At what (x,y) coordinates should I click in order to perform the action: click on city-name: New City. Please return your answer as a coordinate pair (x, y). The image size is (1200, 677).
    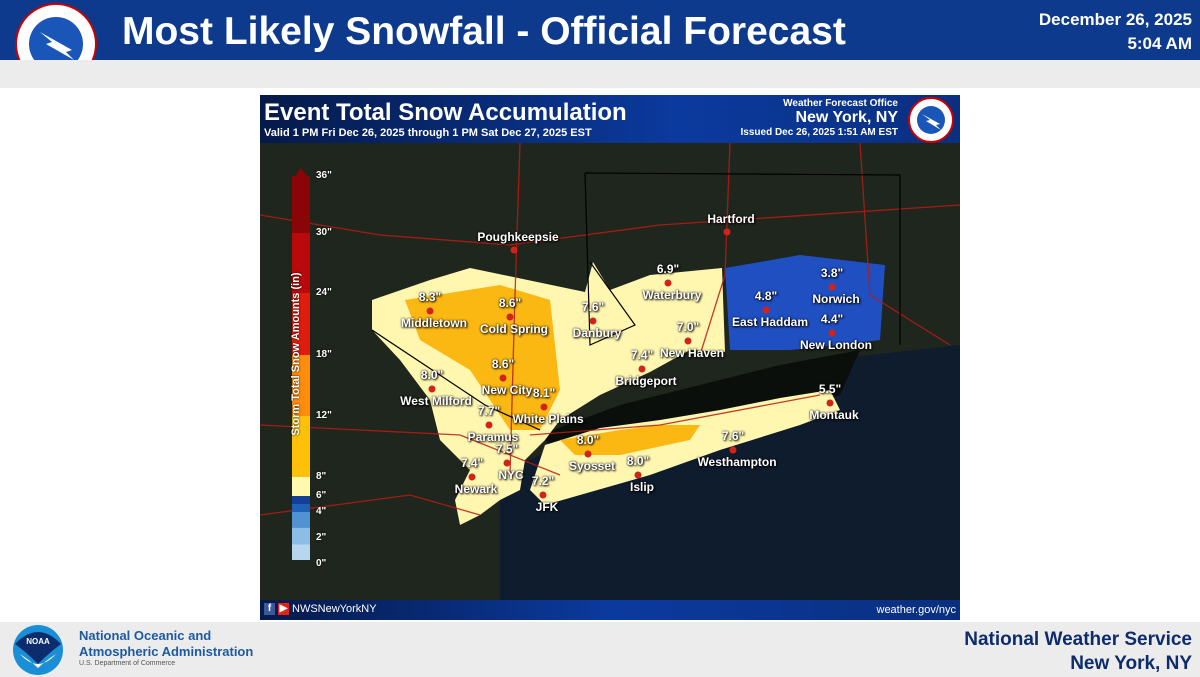
    Looking at the image, I should click on (507, 390).